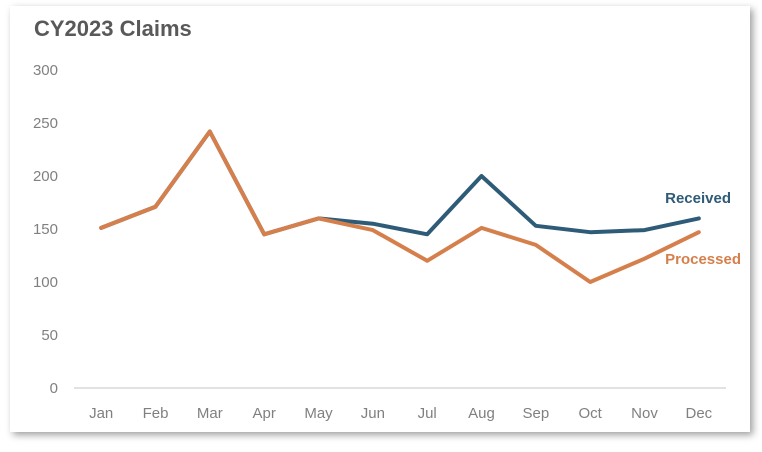  I want to click on x-tick-label-feb: Feb, so click(156, 413).